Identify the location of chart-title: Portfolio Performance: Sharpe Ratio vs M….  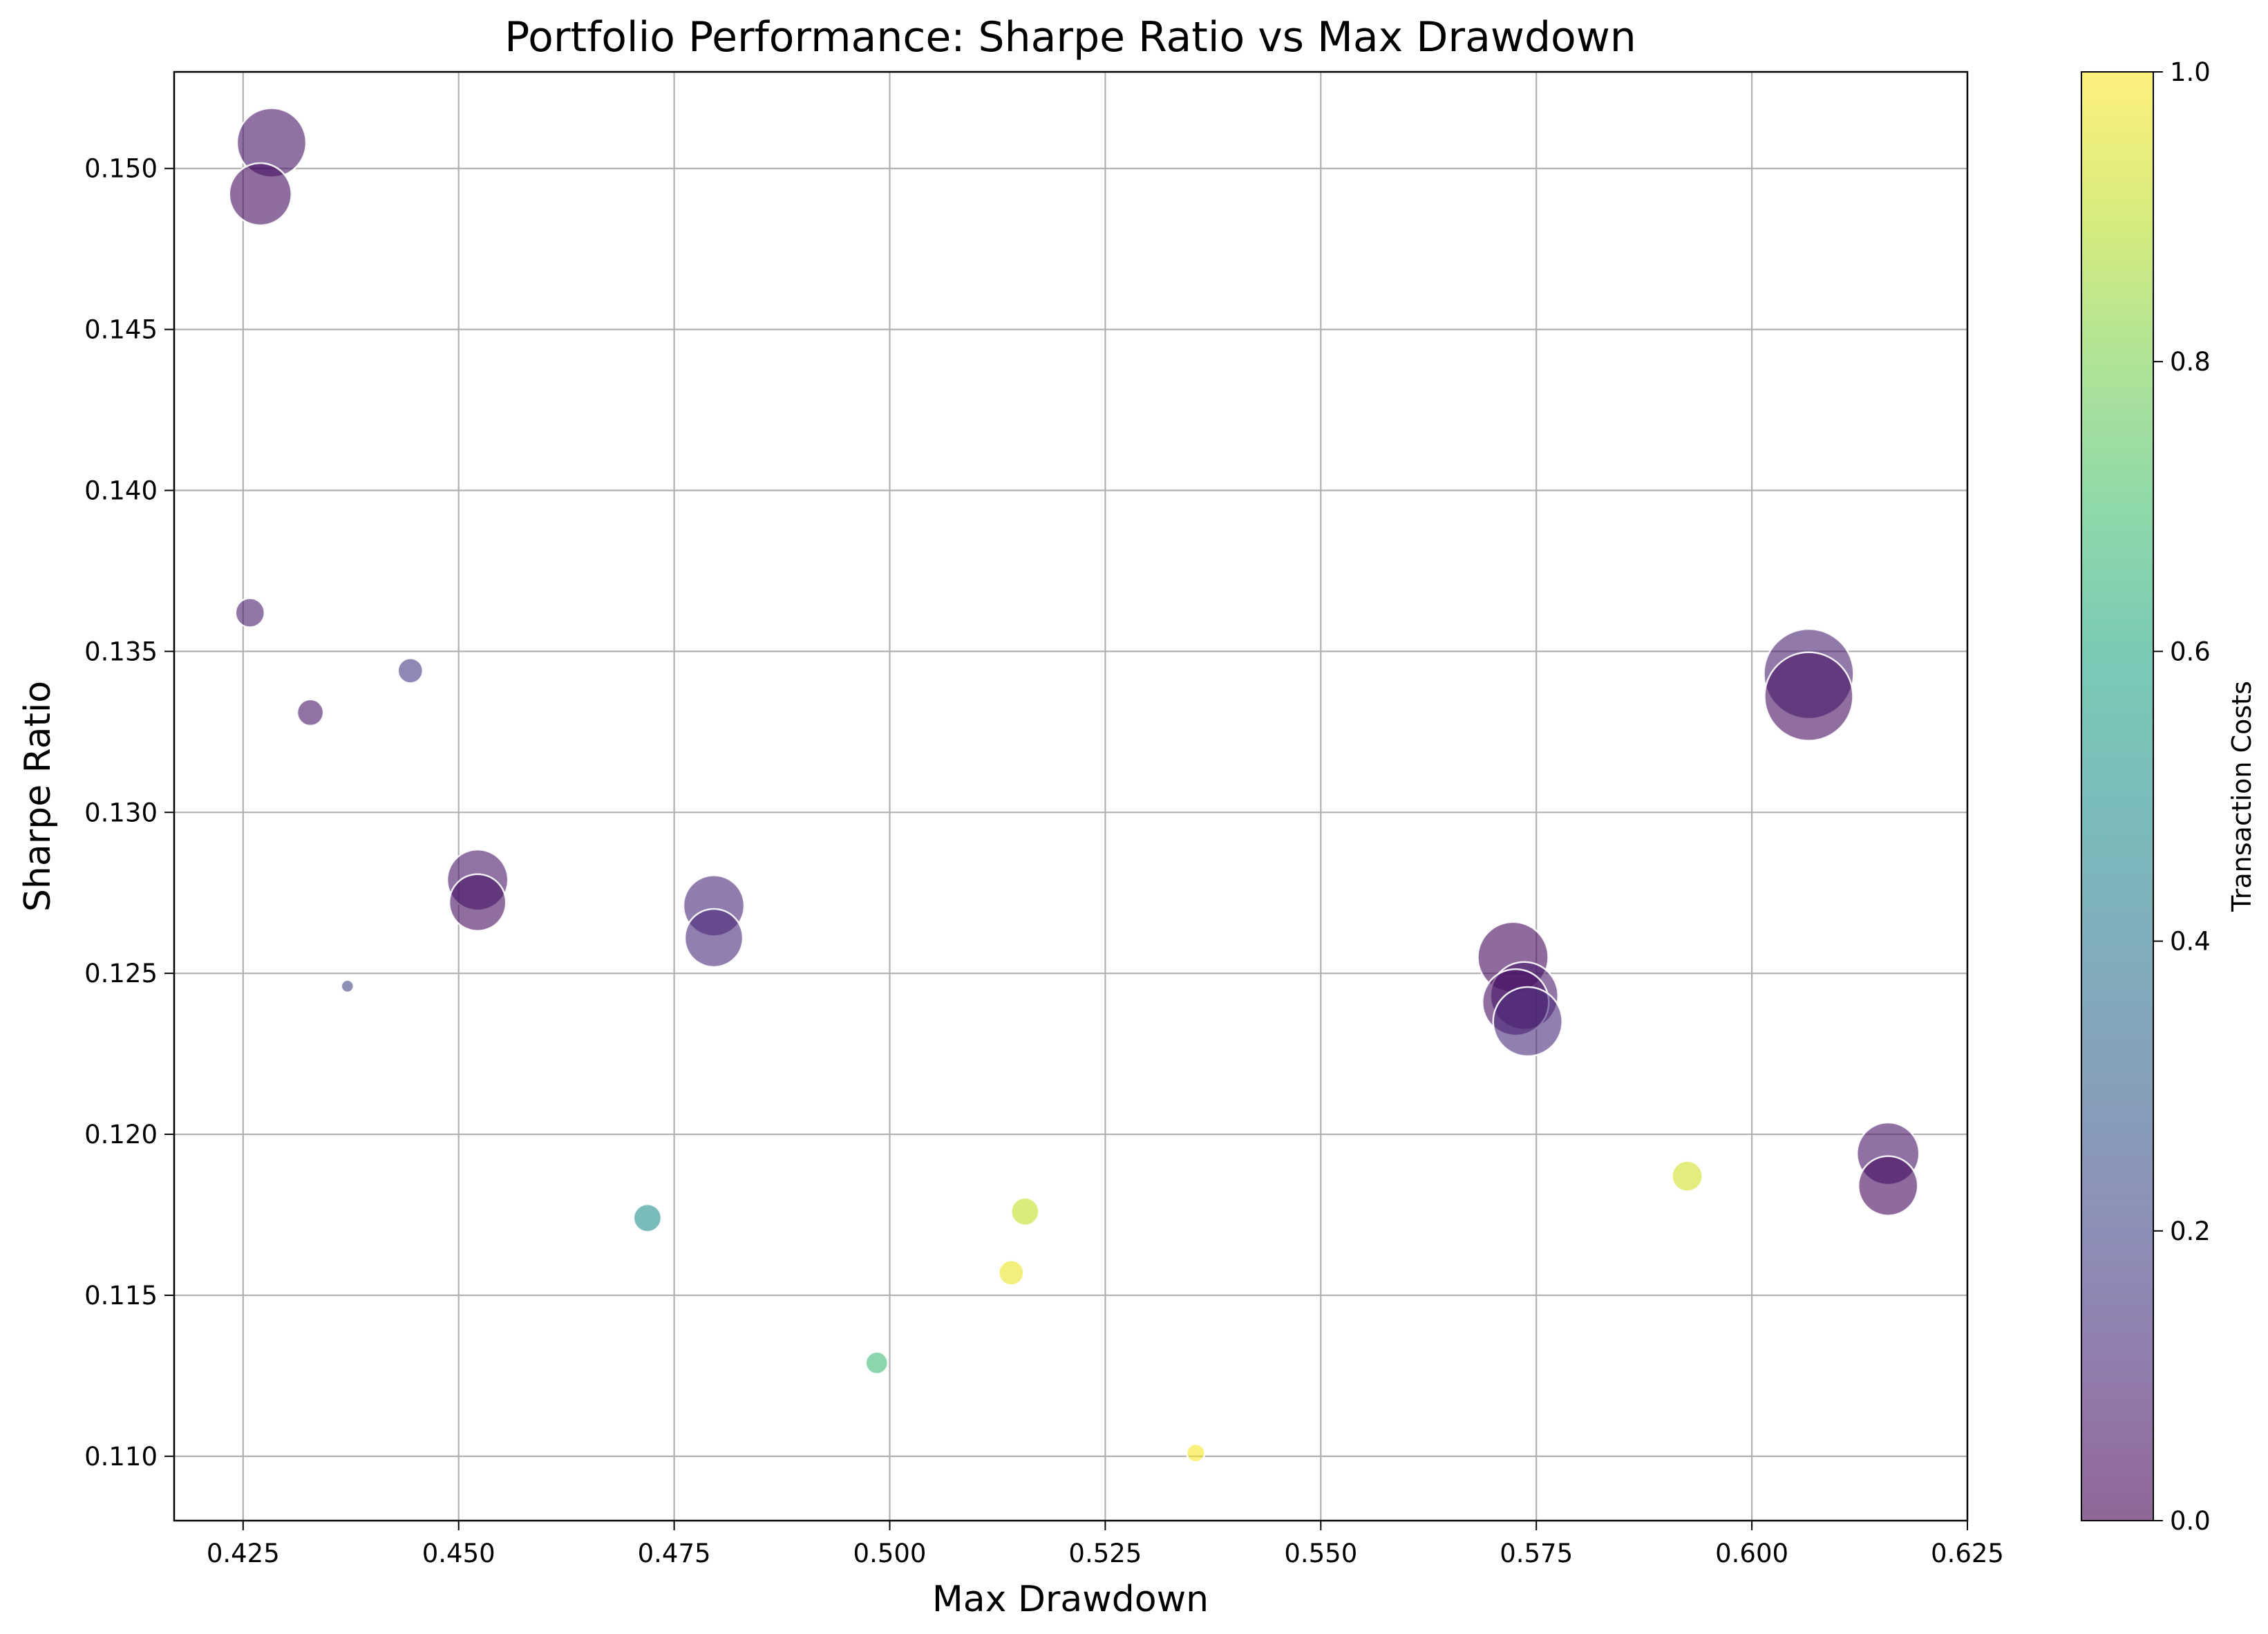
(1070, 37).